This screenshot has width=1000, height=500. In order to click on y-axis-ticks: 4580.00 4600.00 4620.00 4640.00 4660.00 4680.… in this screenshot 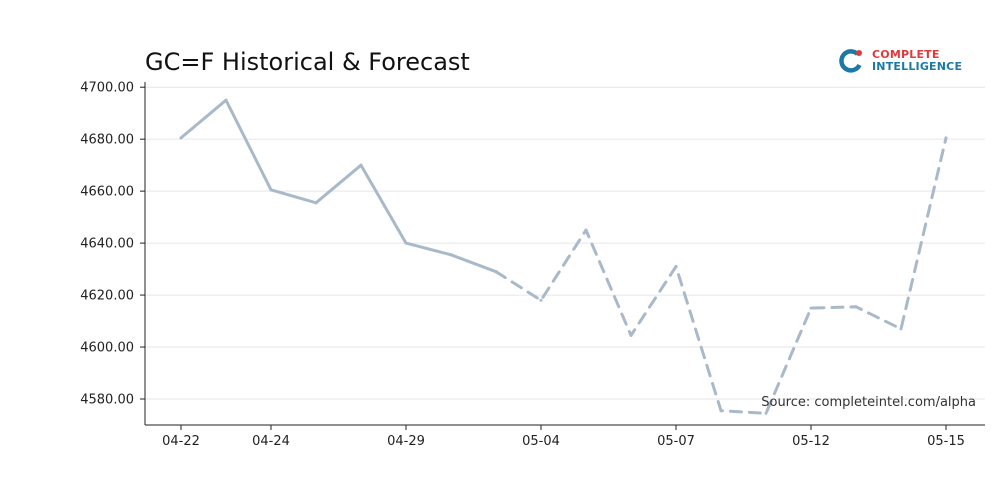, I will do `click(112, 244)`.